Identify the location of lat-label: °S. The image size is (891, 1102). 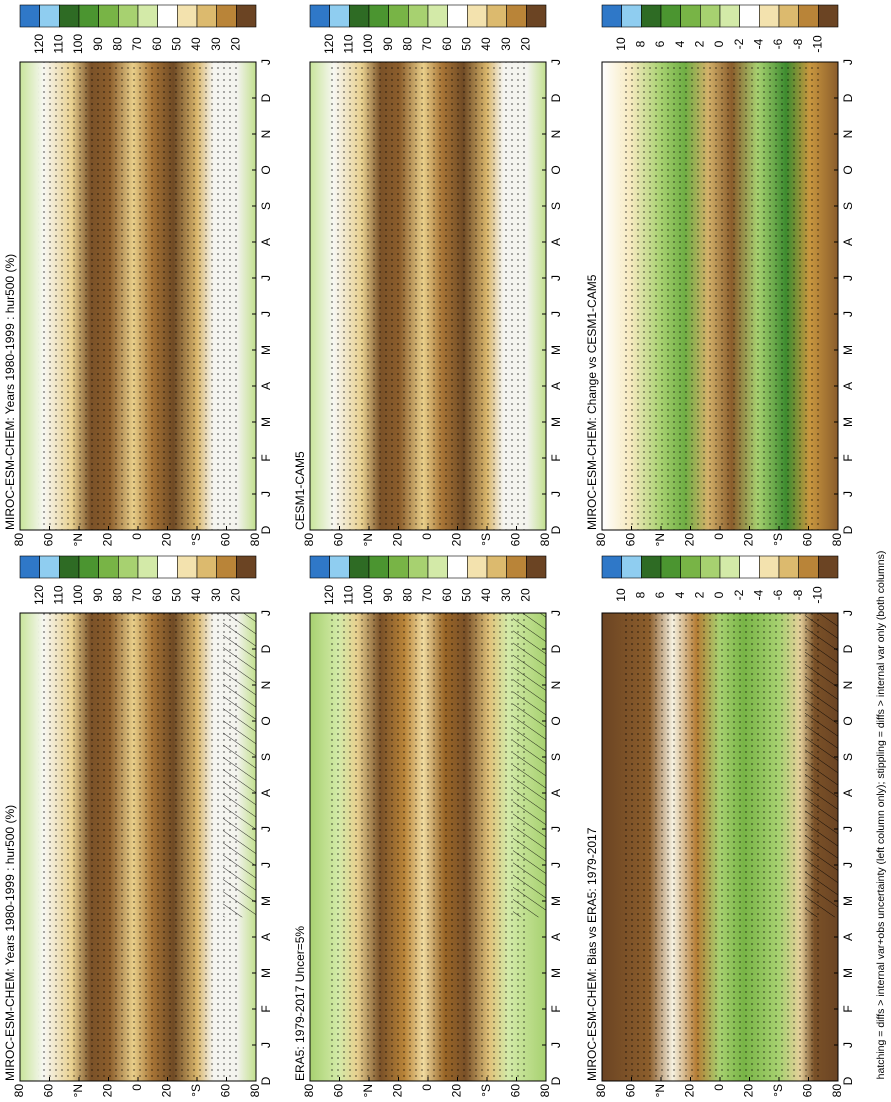
(486, 539).